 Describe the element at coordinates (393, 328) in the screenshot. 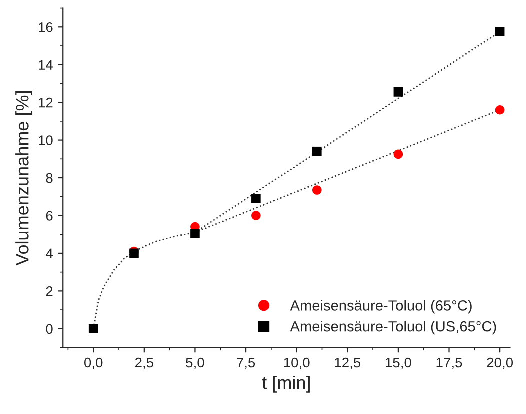

I see `legend-label: Ameisensäure-Toluol (US,65°C)` at that location.